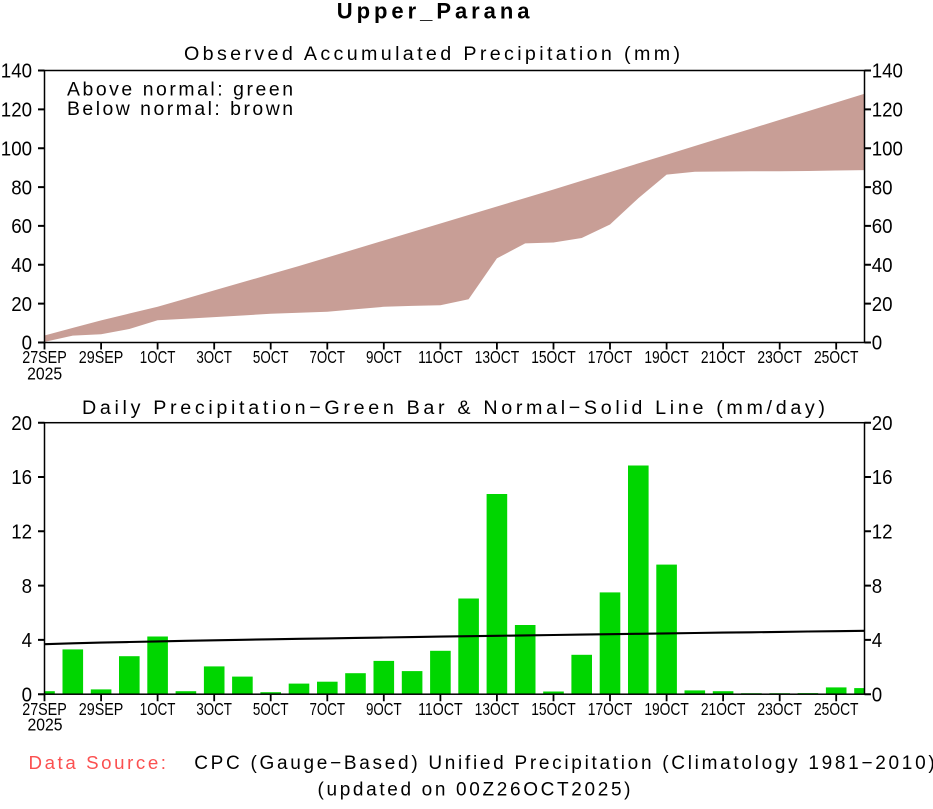  What do you see at coordinates (432, 54) in the screenshot?
I see `svg-text:Observed Accumulated Precipita: Observed Accumulated Precipitation (mm)` at bounding box center [432, 54].